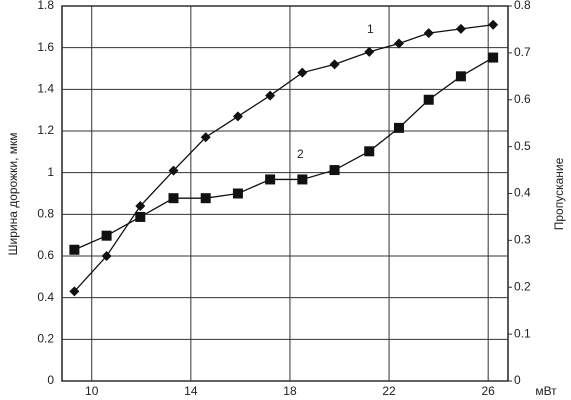  I want to click on x-axis-label: мВт, so click(546, 391).